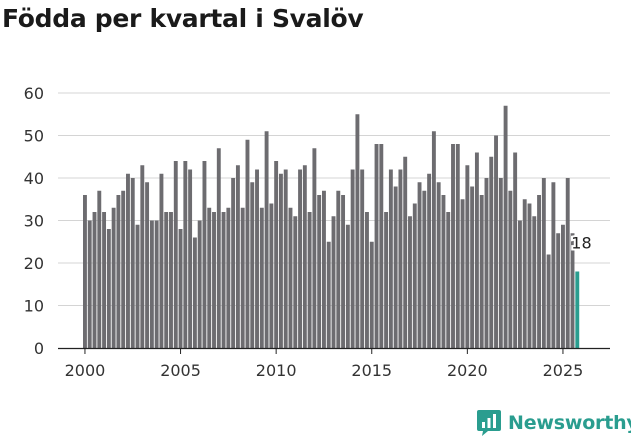 Image resolution: width=631 pixels, height=439 pixels. What do you see at coordinates (489, 423) in the screenshot?
I see `newsworthy-logo-icon` at bounding box center [489, 423].